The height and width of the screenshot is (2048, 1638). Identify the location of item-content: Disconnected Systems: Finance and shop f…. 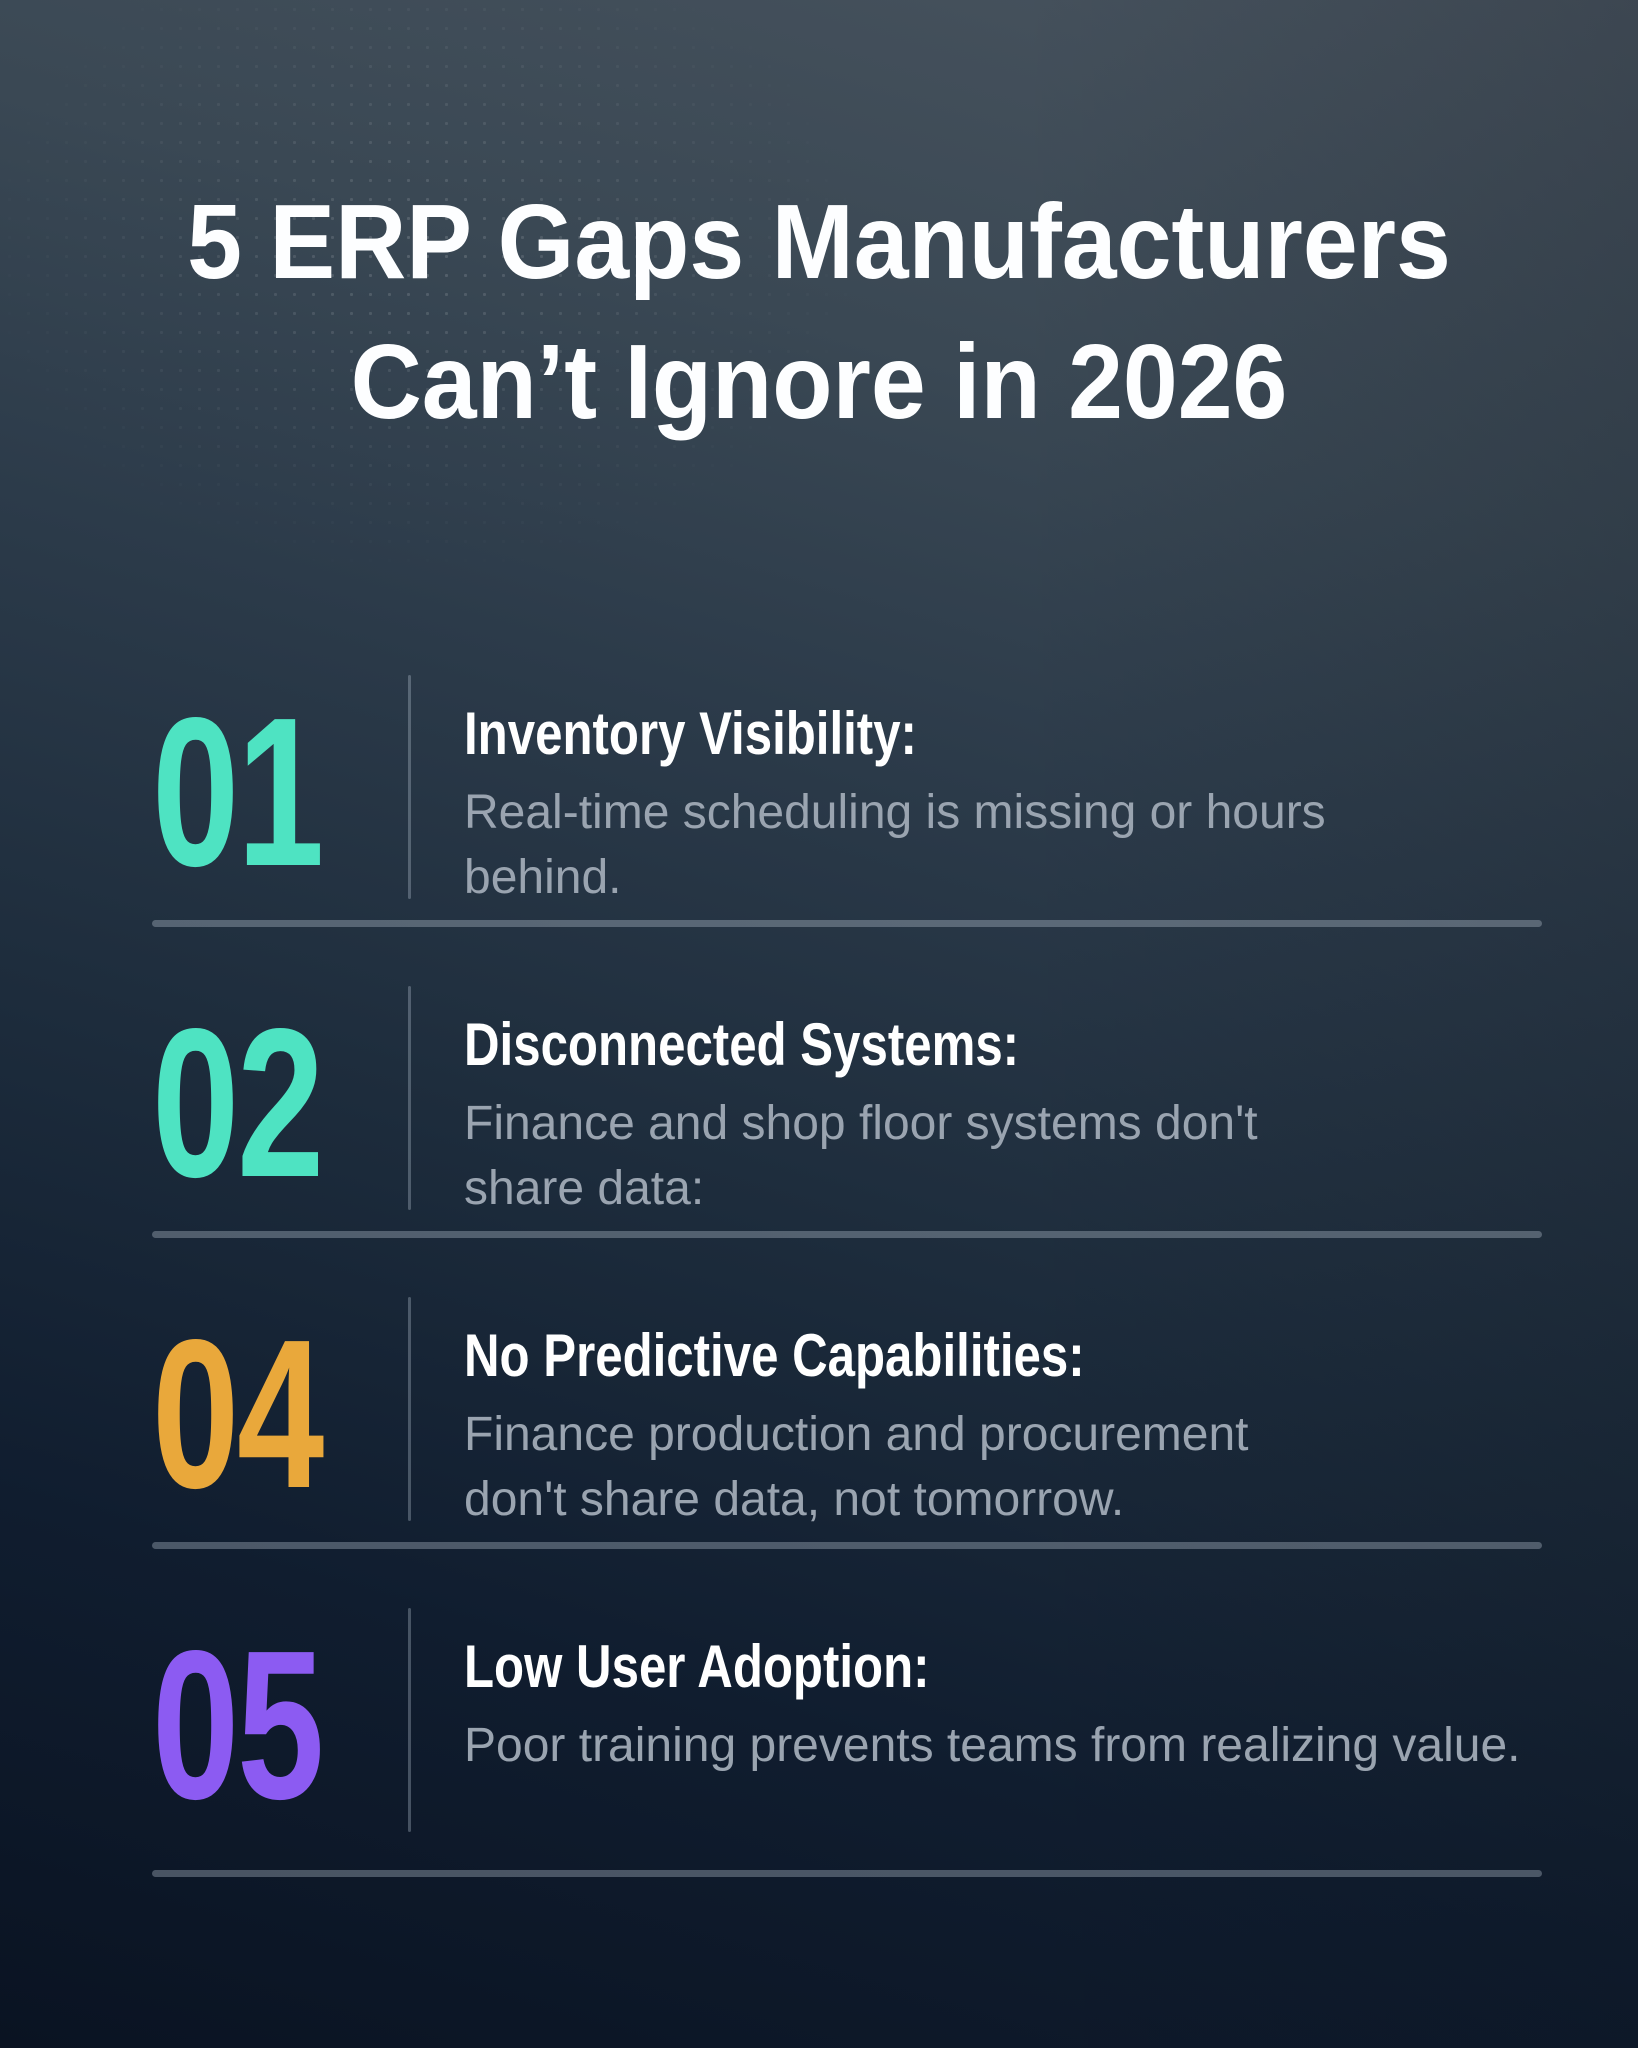
(833, 1116).